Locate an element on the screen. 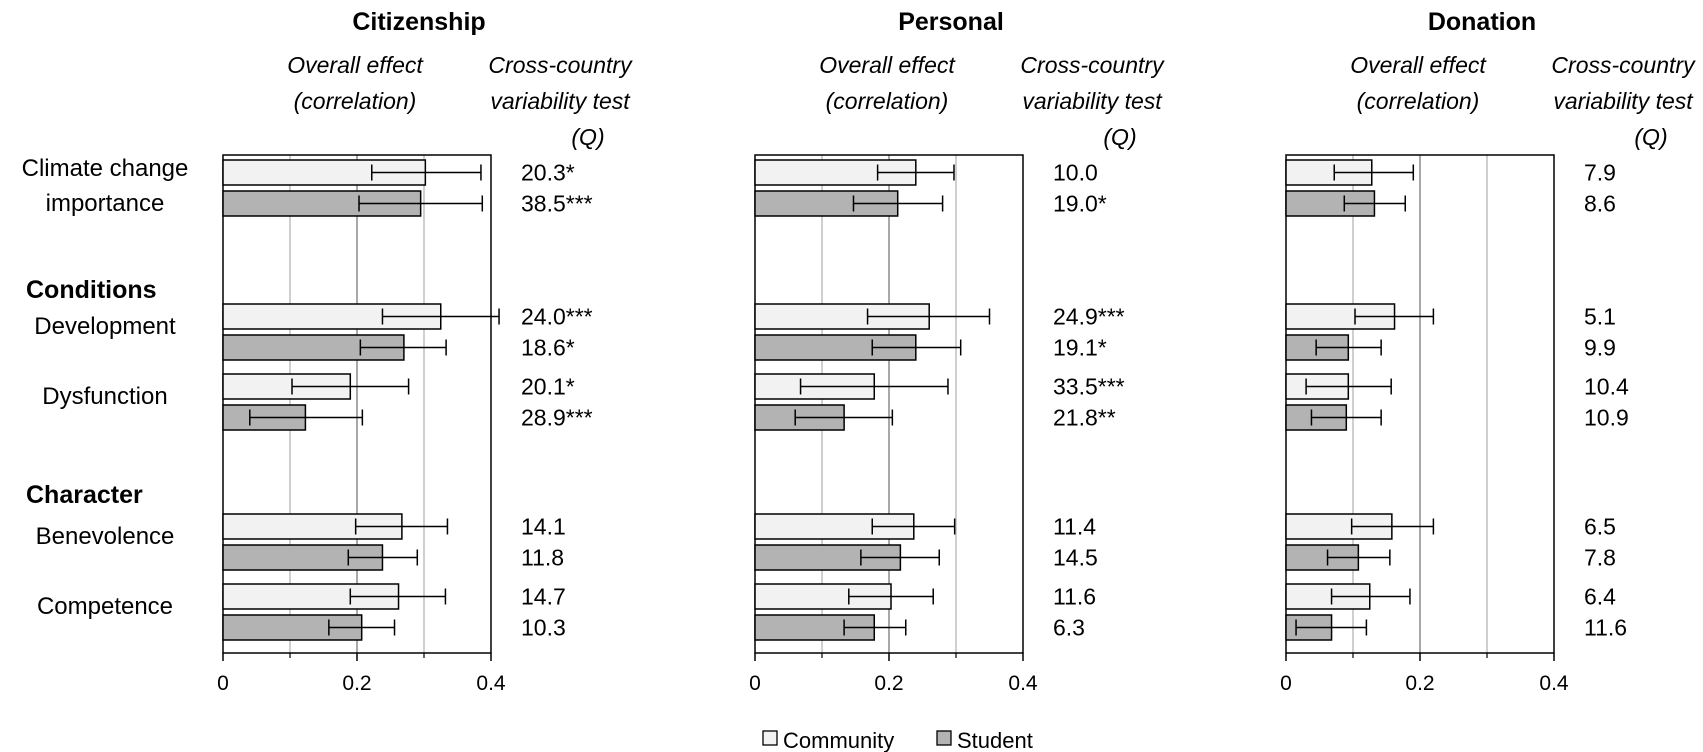 Image resolution: width=1703 pixels, height=752 pixels. q-value-community: 5.1 is located at coordinates (1600, 317).